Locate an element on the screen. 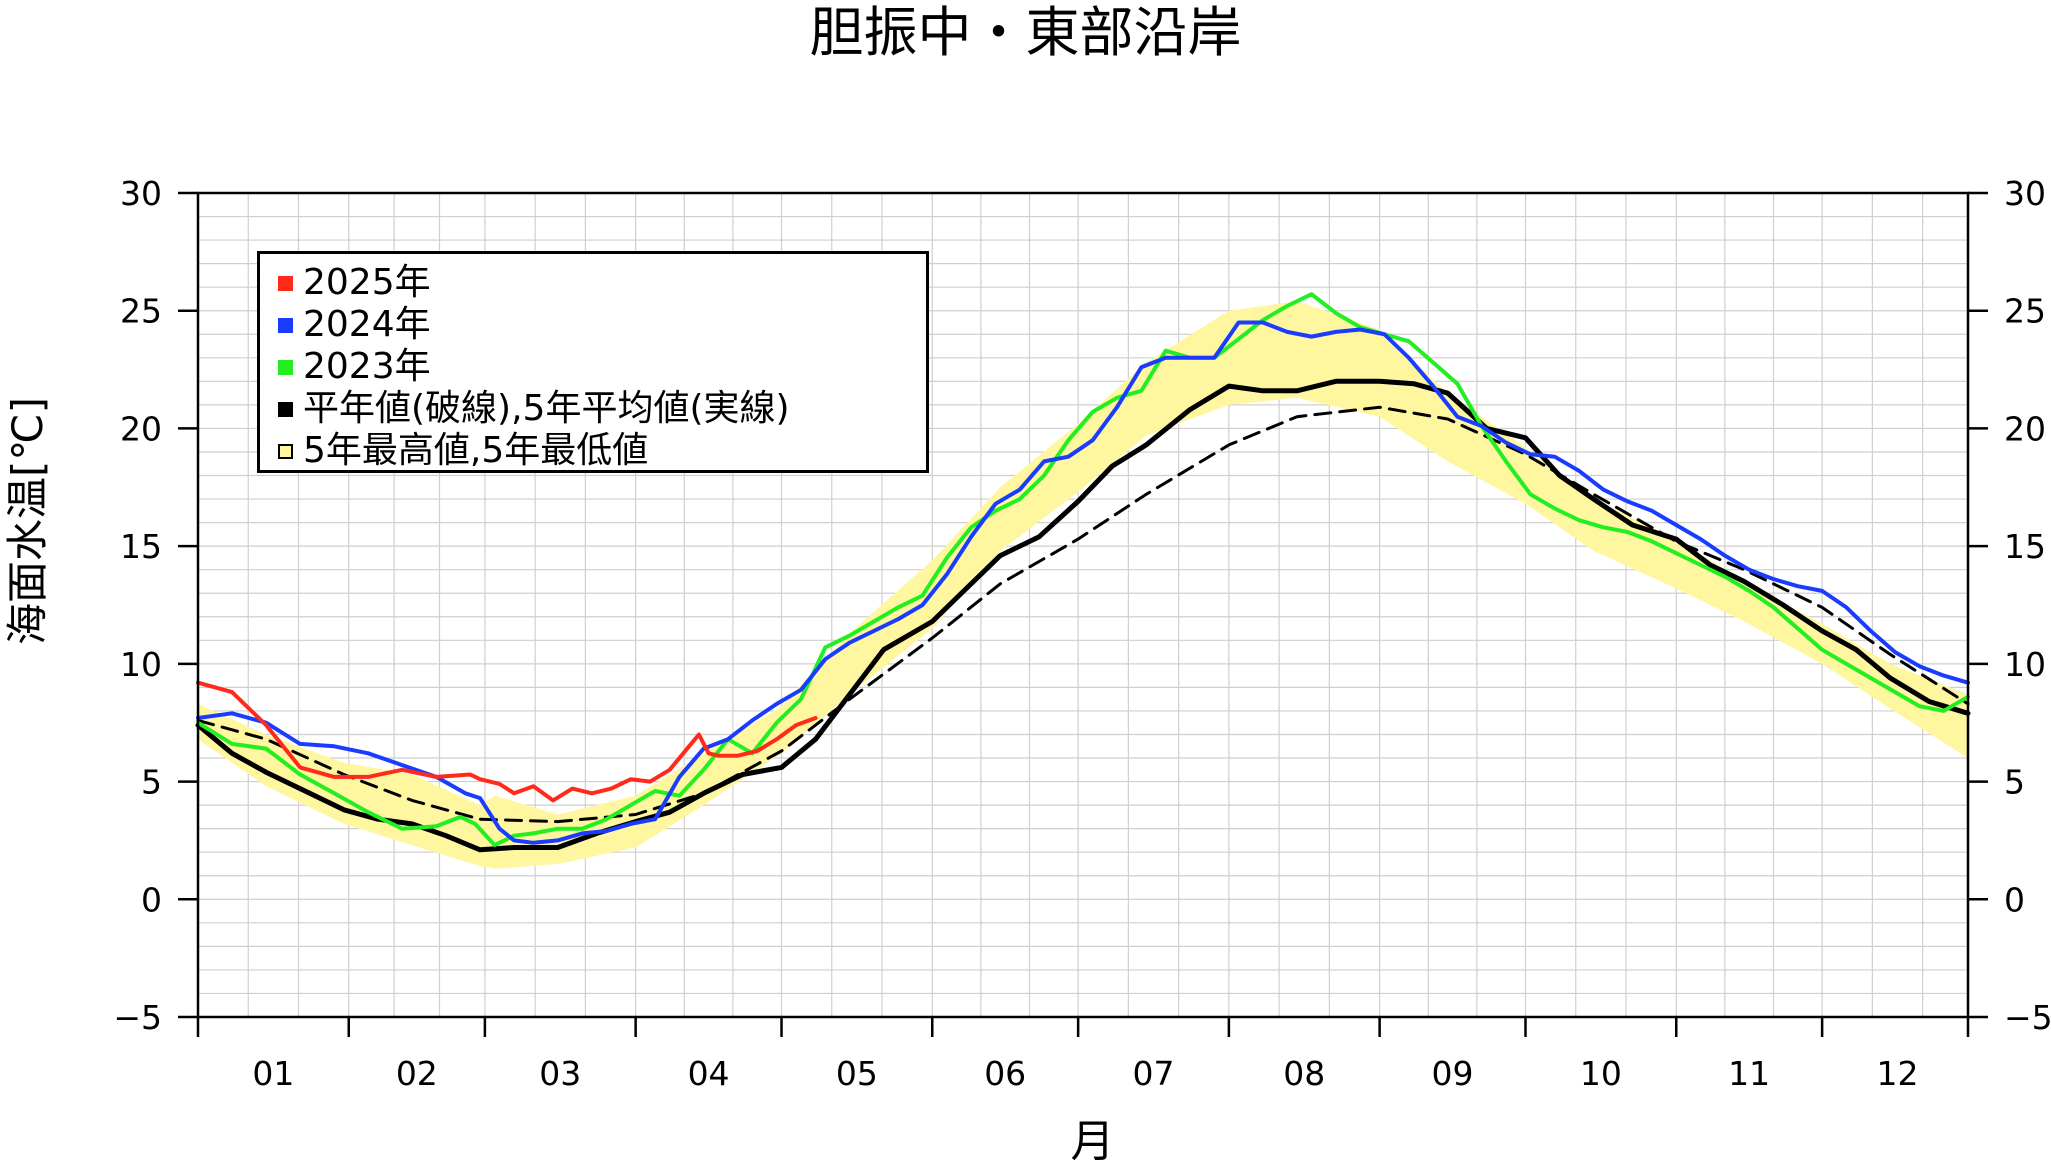 The image size is (2051, 1167). y-tick-label-right: −5 is located at coordinates (2027, 1017).